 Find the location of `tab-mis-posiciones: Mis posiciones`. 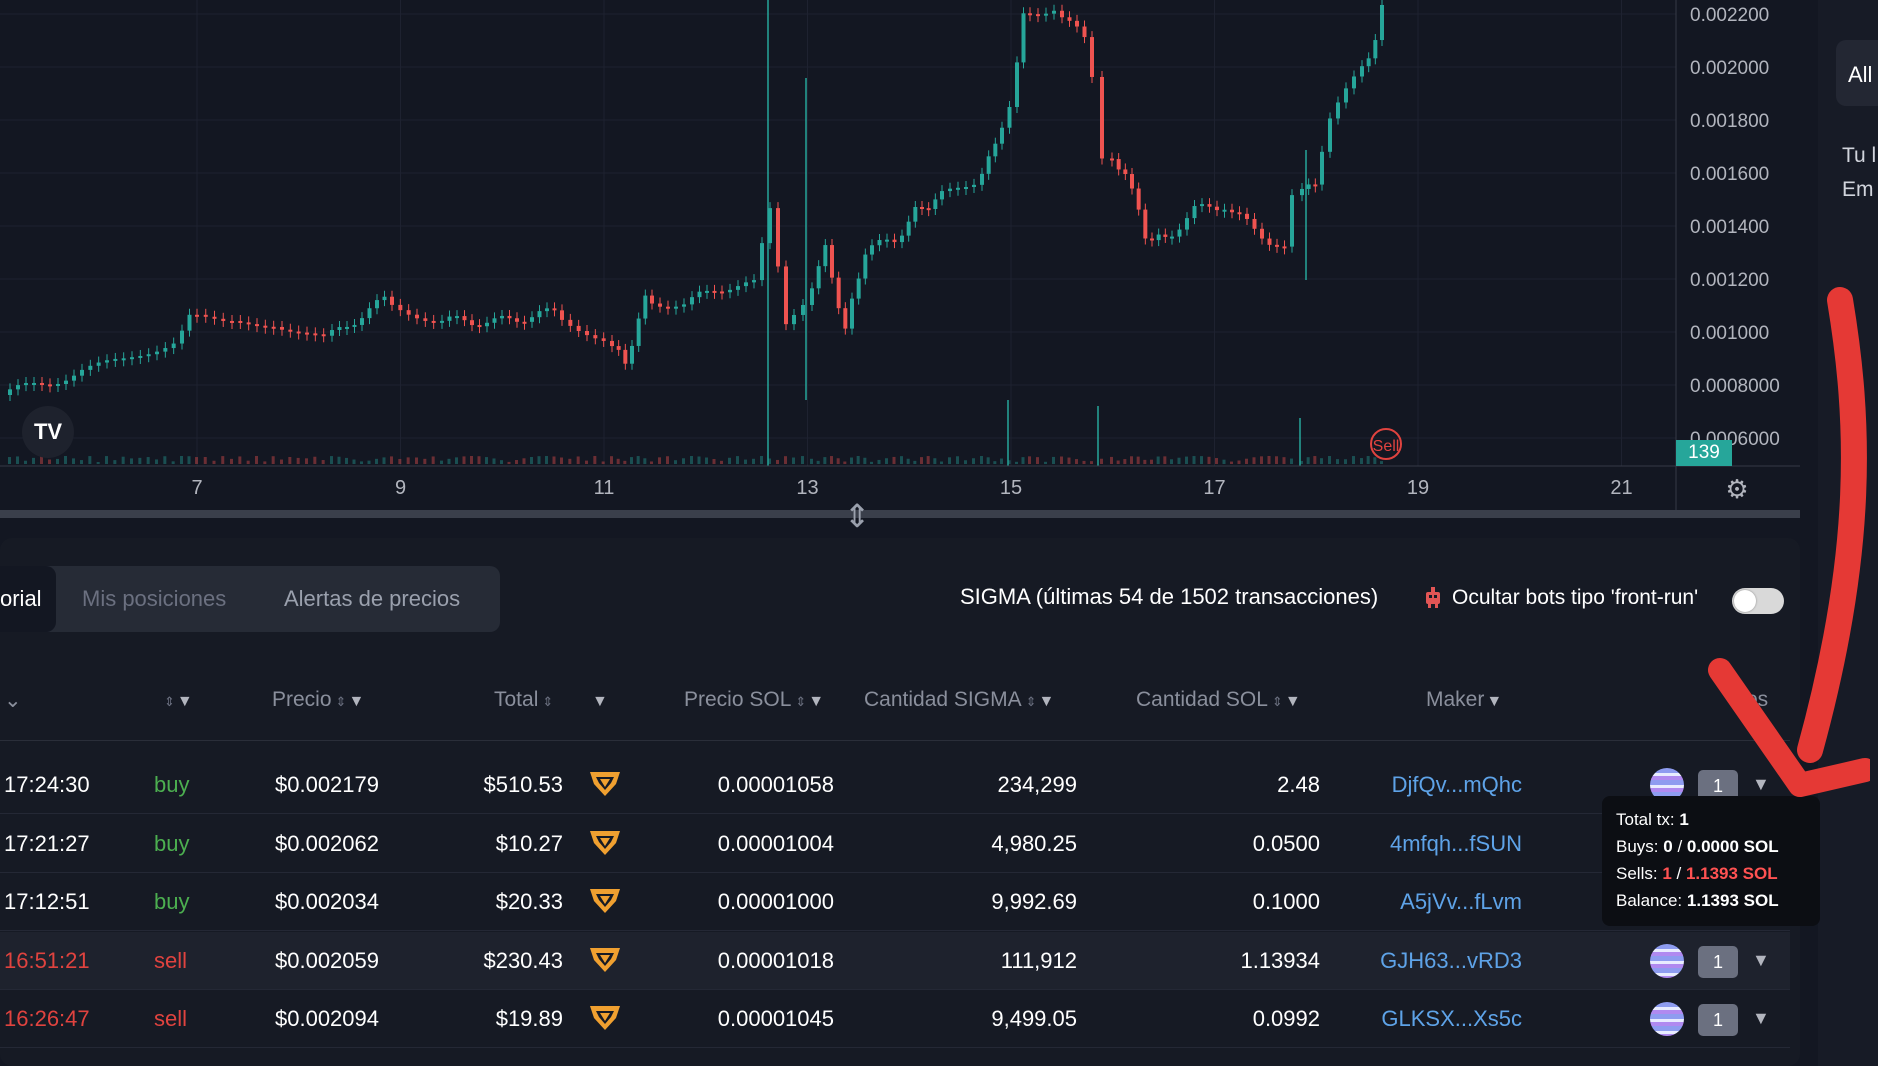

tab-mis-posiciones: Mis posiciones is located at coordinates (154, 598).